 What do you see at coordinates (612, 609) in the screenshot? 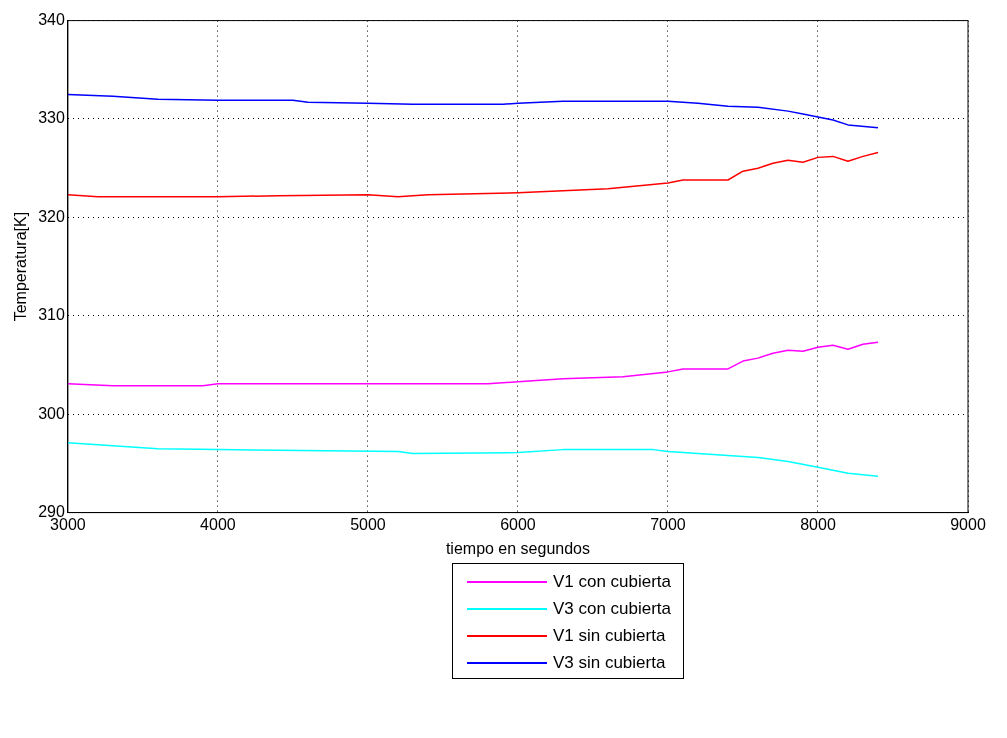
I see `legend-label: V3 con cubierta` at bounding box center [612, 609].